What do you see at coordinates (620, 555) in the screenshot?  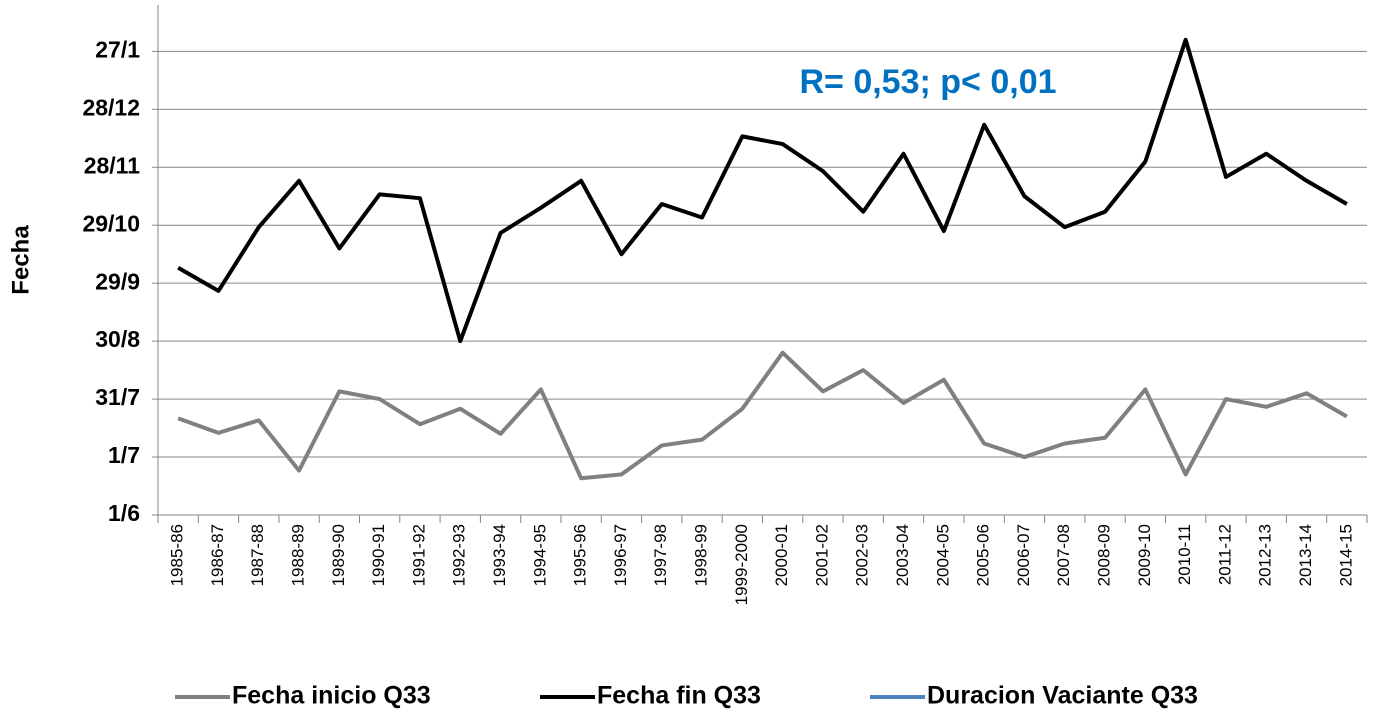 I see `x-tick-label: 1996-97` at bounding box center [620, 555].